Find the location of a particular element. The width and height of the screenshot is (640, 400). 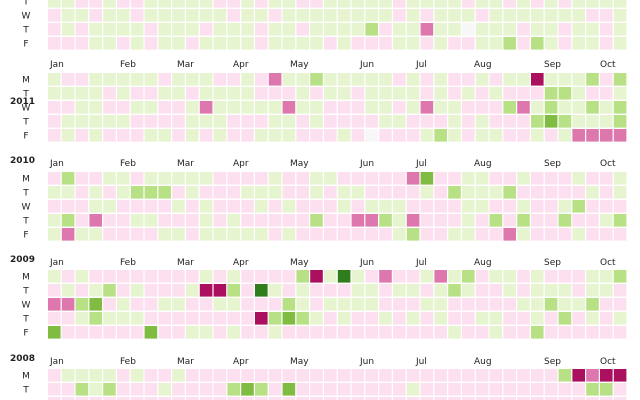

day-cell-neutral is located at coordinates (468, 29).